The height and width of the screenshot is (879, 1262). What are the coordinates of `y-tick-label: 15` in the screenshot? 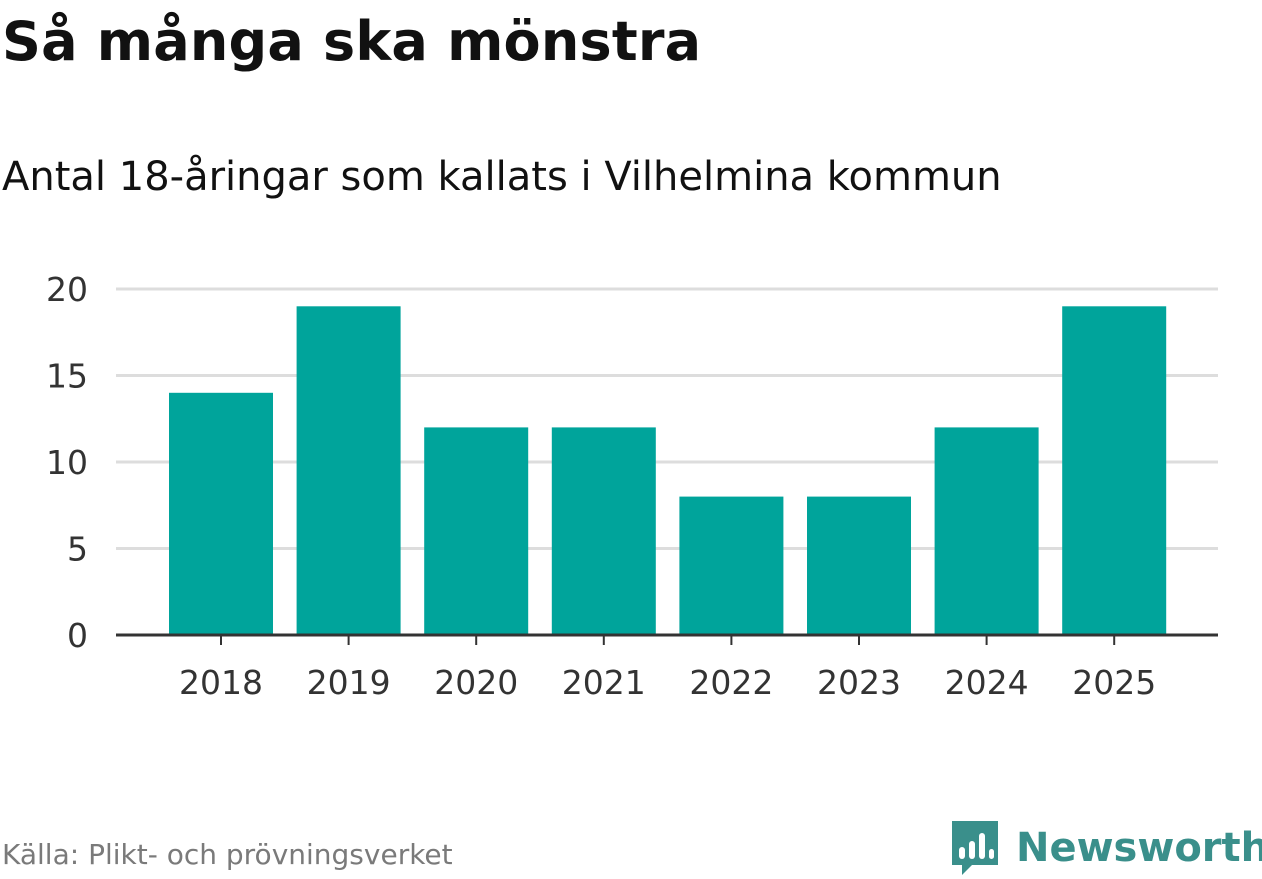 It's located at (67, 376).